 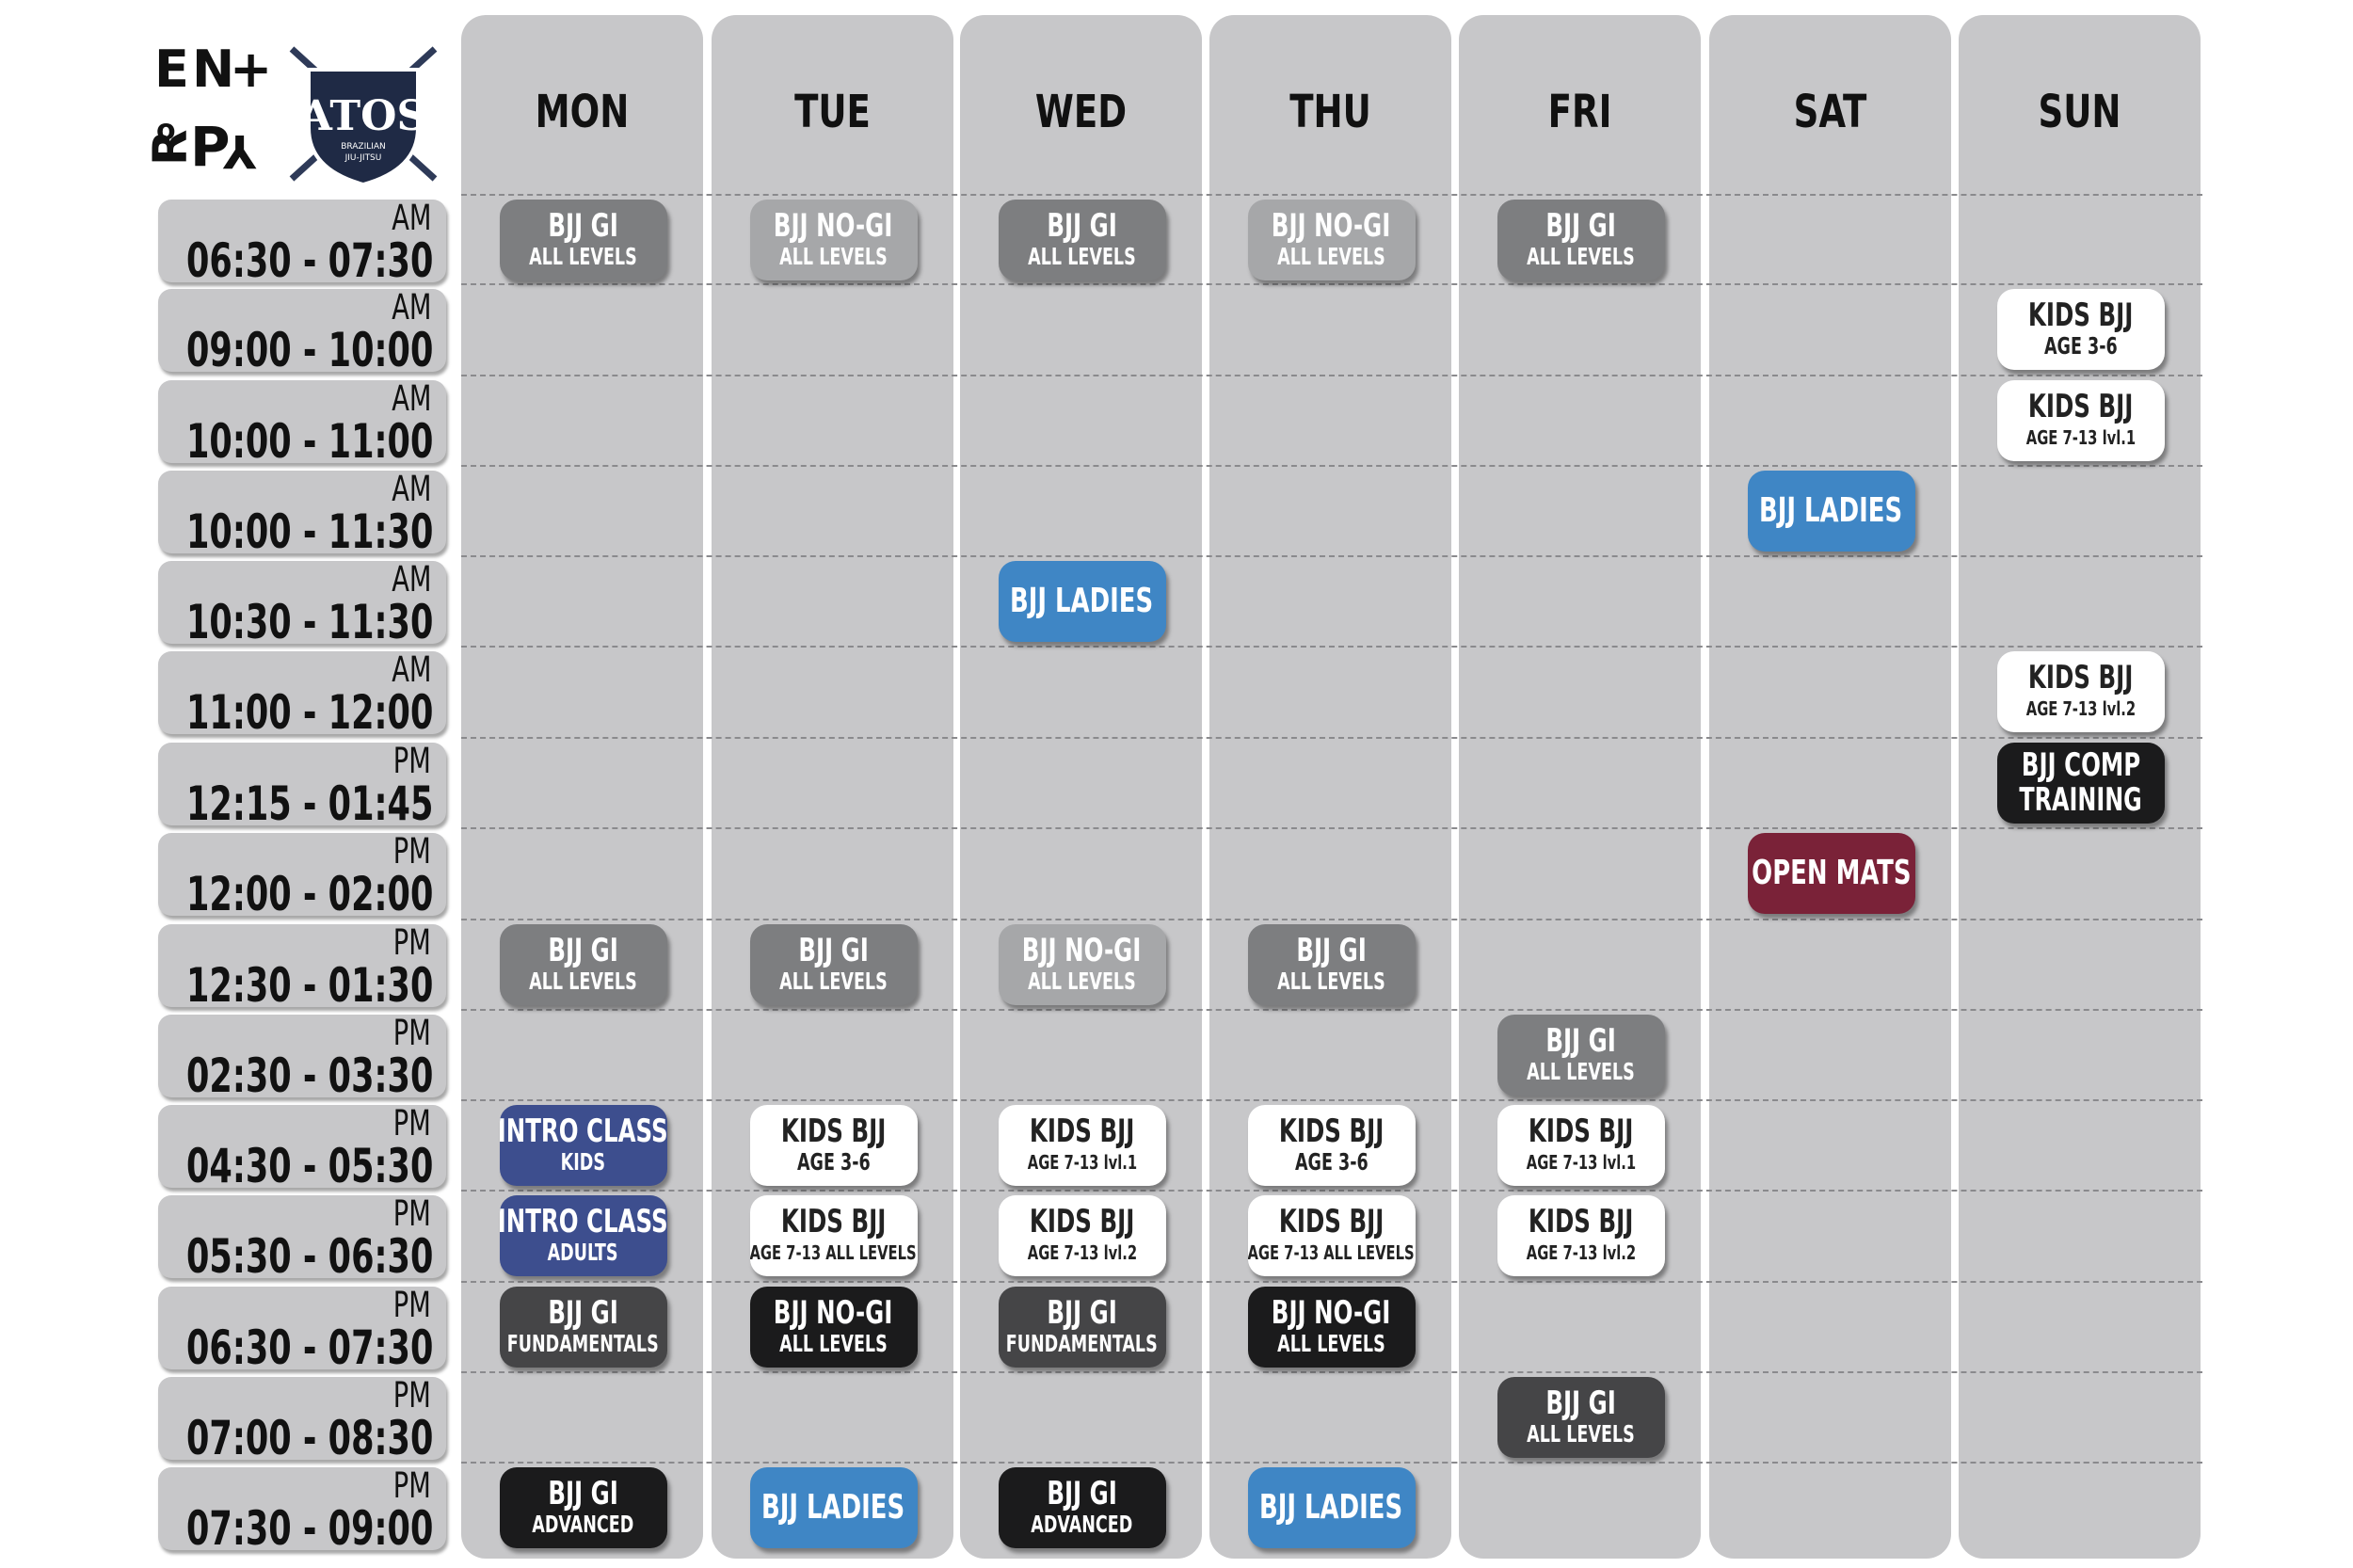 I want to click on entropy-atos-logo: E N + R o P Y ATOS BRAZILIAN JIU-JITSU, so click(x=294, y=113).